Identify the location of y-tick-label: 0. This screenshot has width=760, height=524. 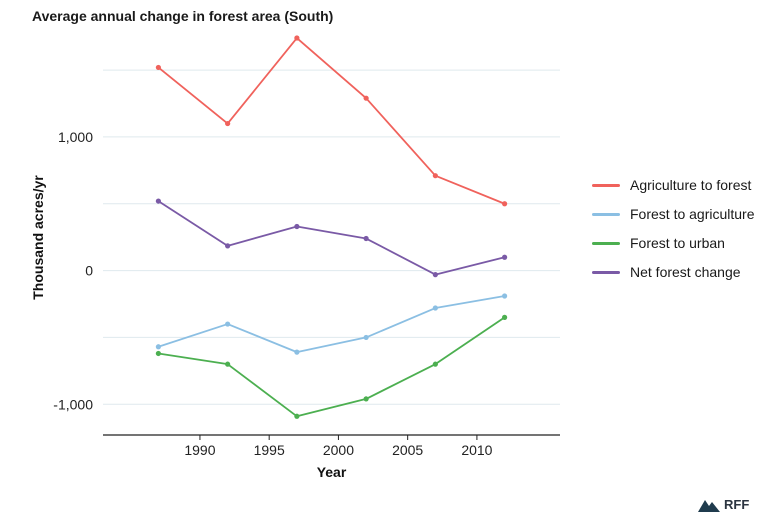
(89, 271).